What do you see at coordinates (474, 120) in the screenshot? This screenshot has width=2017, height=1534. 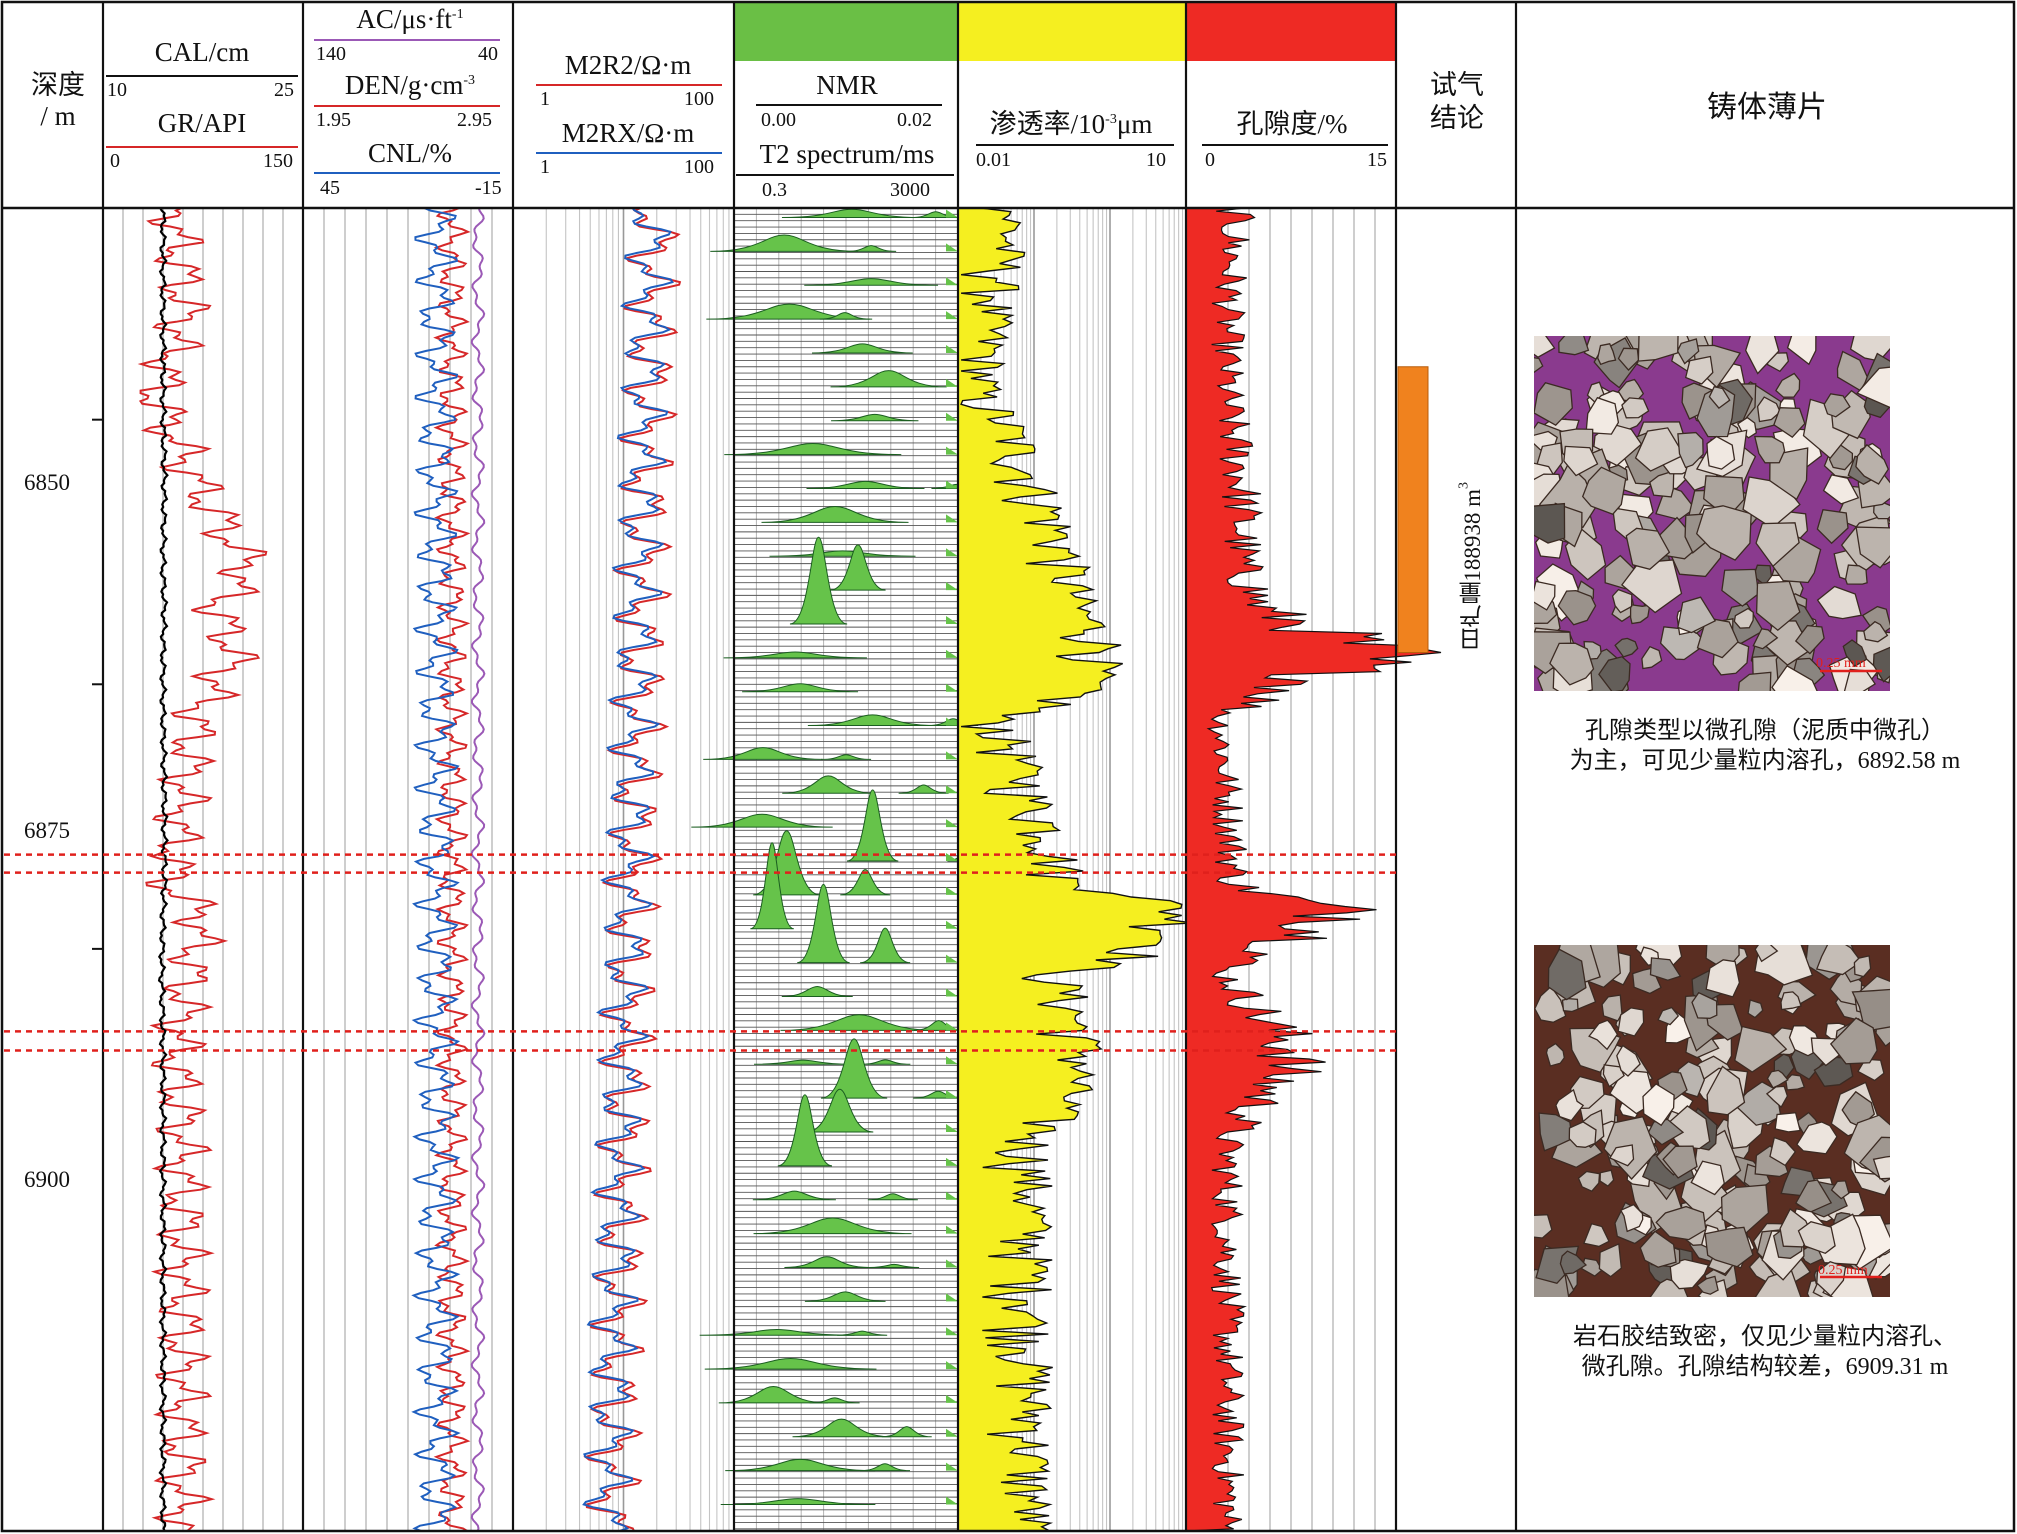 I see `den-max: 2.95` at bounding box center [474, 120].